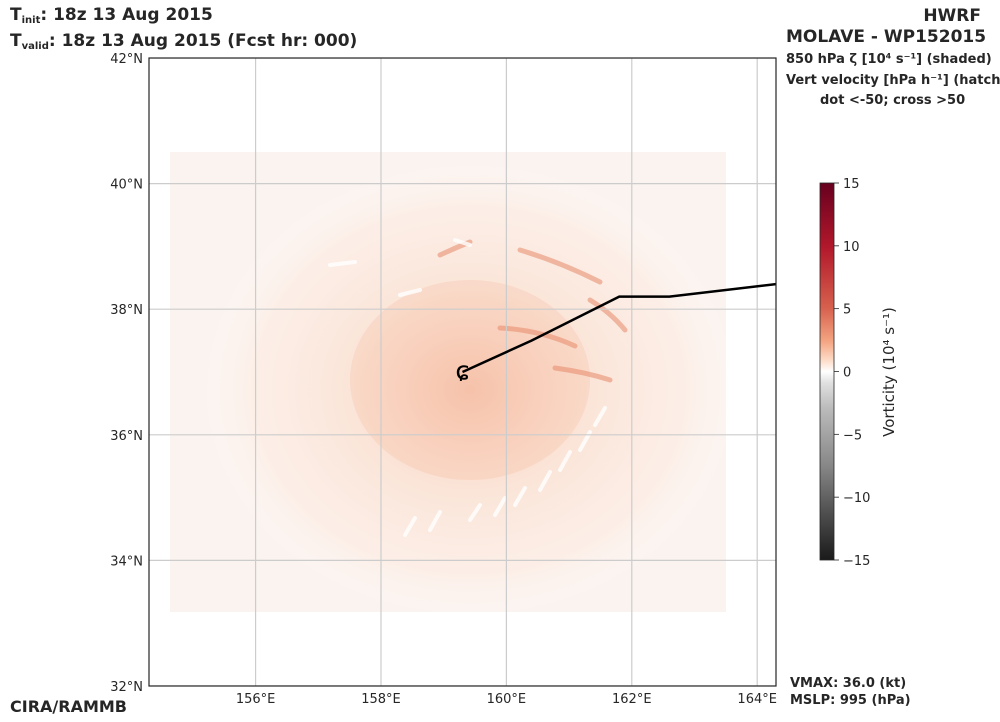  I want to click on x-tick-label: 160°E, so click(507, 699).